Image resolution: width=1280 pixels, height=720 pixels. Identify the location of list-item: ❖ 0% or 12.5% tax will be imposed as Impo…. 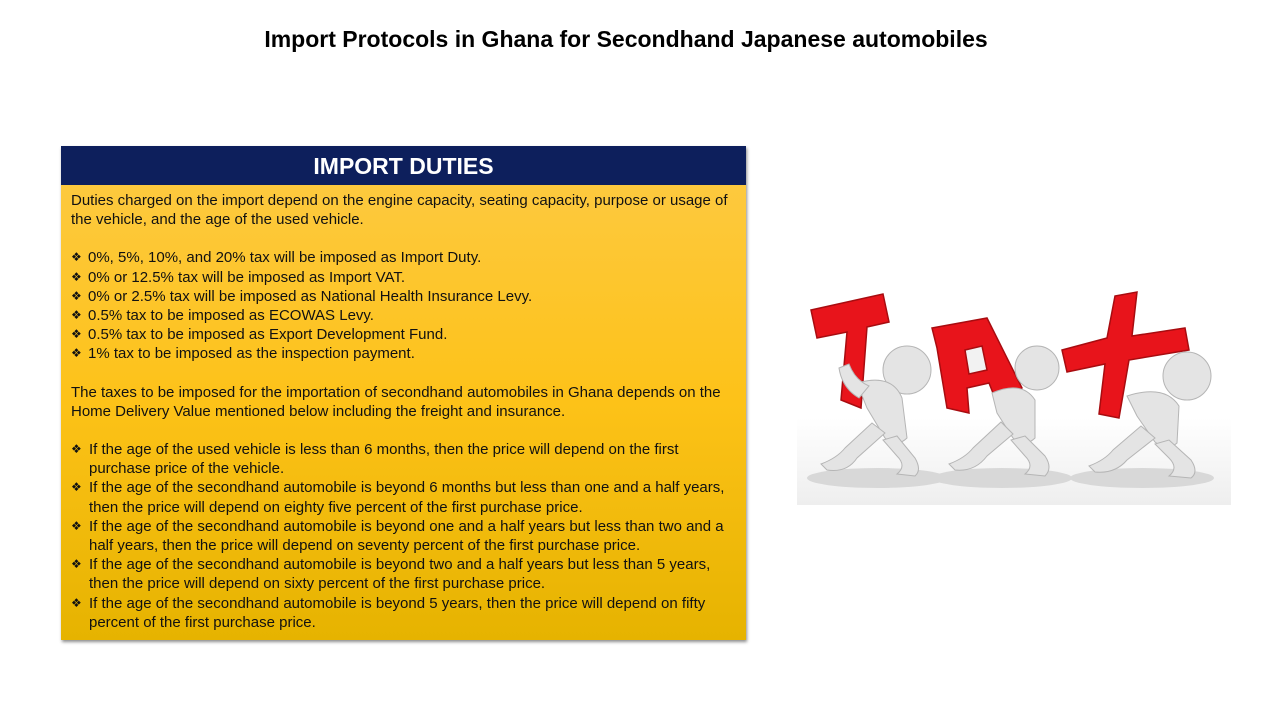
(238, 277).